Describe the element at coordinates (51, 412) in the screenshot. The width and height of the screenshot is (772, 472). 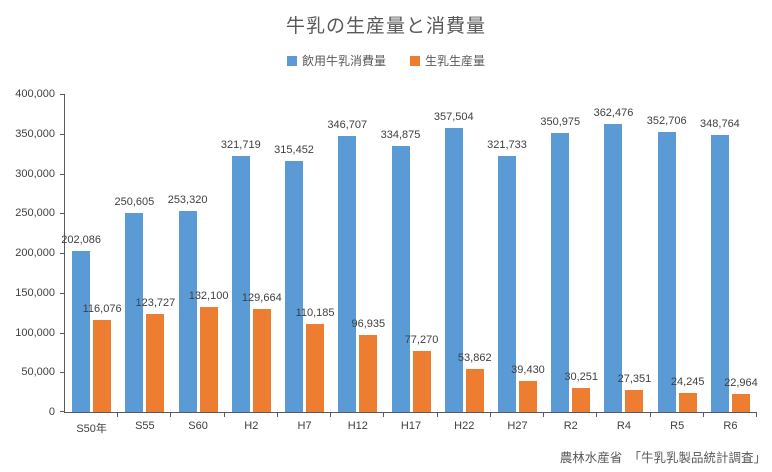
I see `y-tick-label: 0` at that location.